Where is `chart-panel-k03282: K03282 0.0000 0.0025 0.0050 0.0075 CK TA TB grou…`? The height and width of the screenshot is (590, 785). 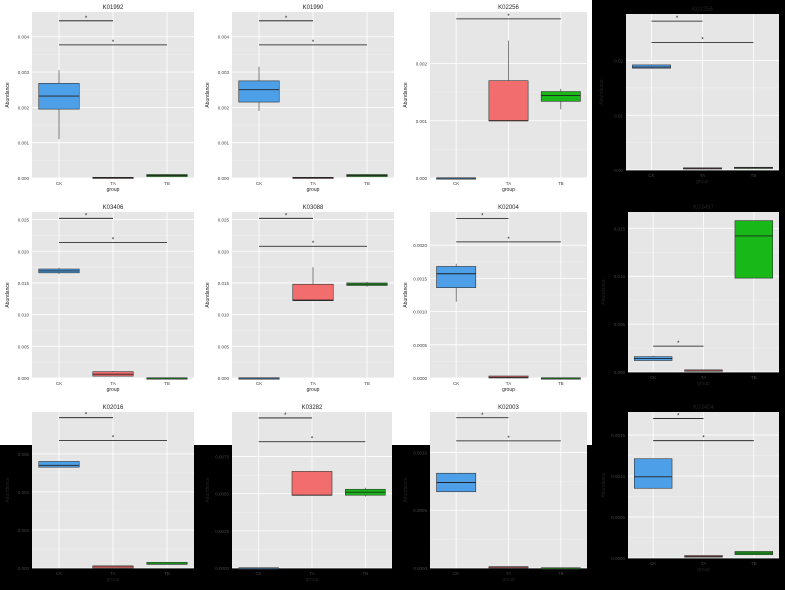 chart-panel-k03282: K03282 0.0000 0.0025 0.0050 0.0075 CK TA TB grou… is located at coordinates (299, 495).